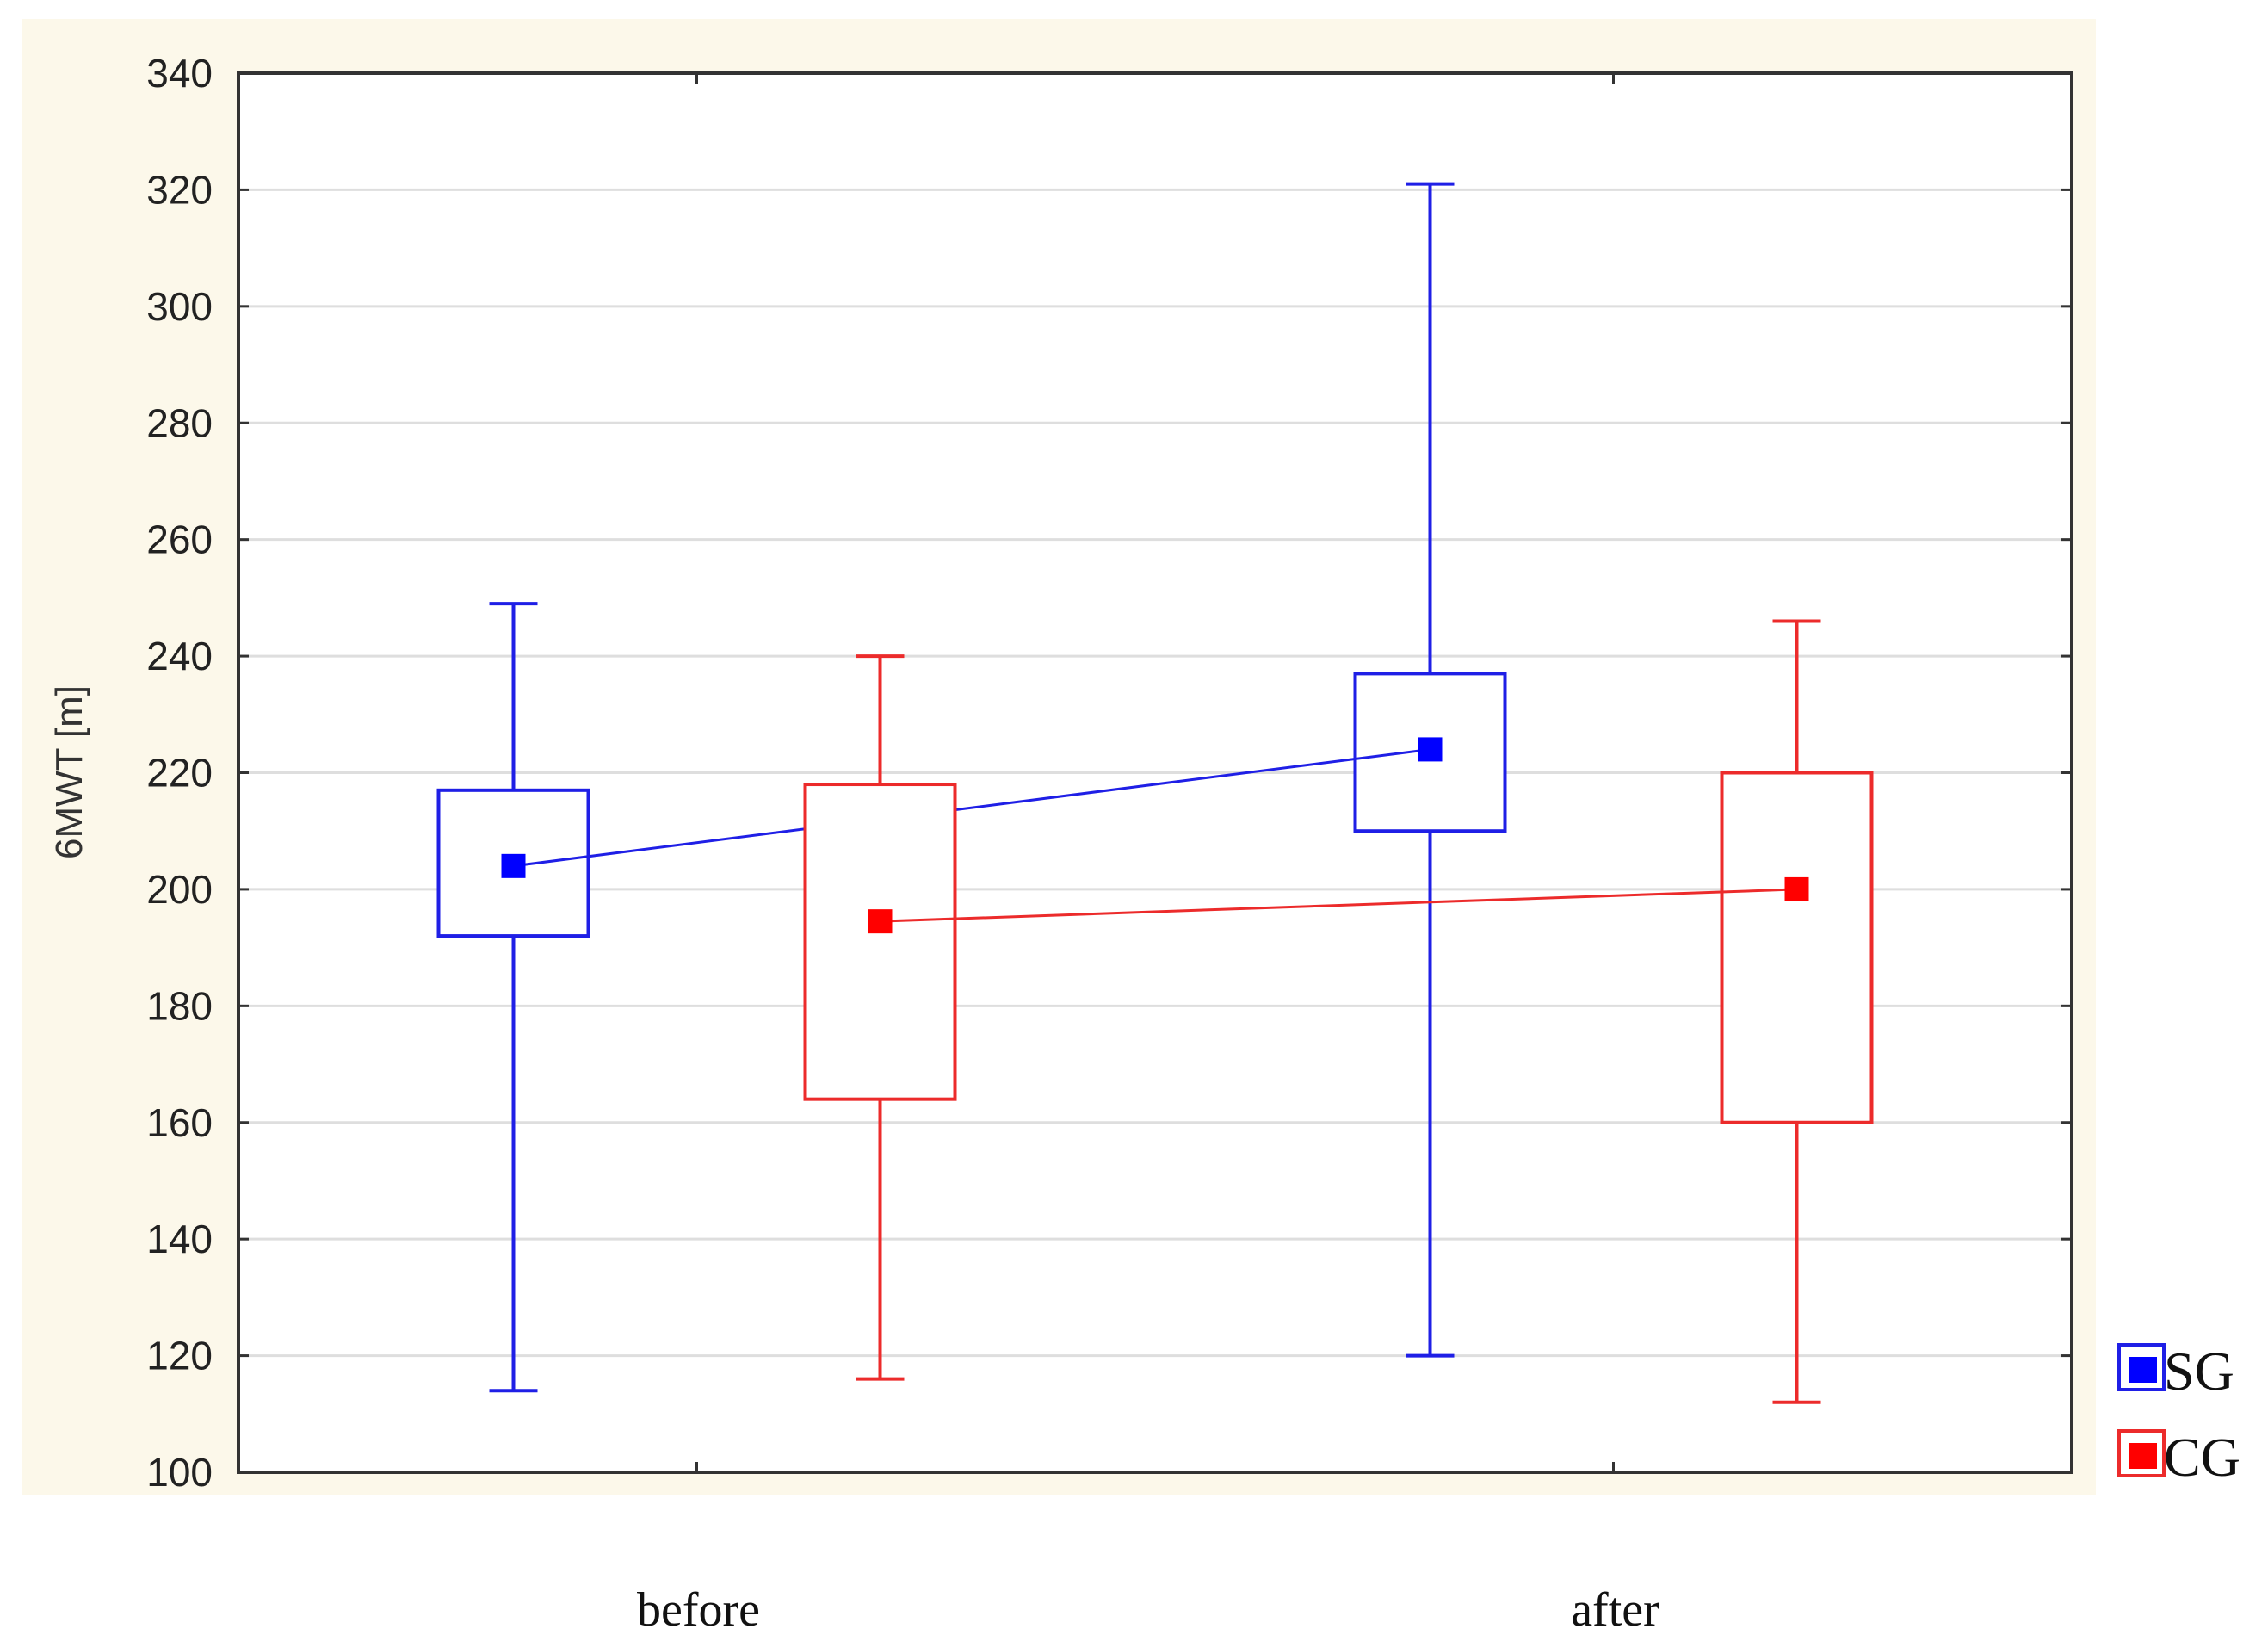 The width and height of the screenshot is (2268, 1641). What do you see at coordinates (69, 772) in the screenshot?
I see `y-axis-label: 6MWT [m]` at bounding box center [69, 772].